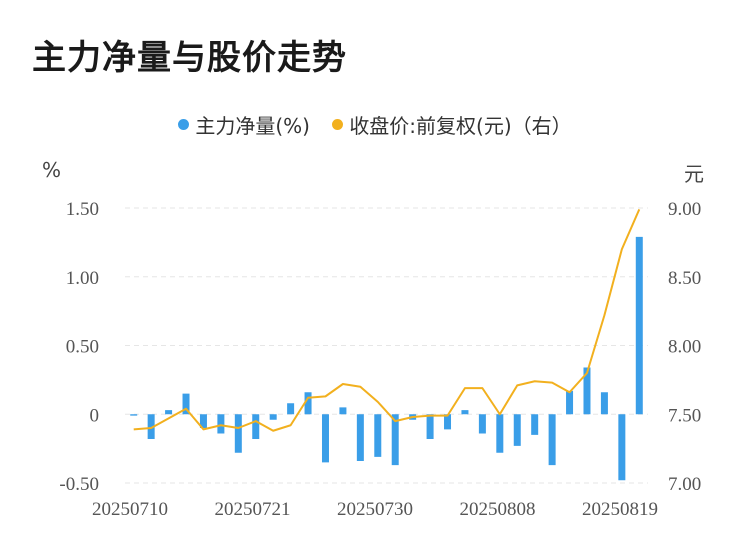 This screenshot has width=750, height=558. I want to click on y-left-tick-label: -0.50, so click(79, 484).